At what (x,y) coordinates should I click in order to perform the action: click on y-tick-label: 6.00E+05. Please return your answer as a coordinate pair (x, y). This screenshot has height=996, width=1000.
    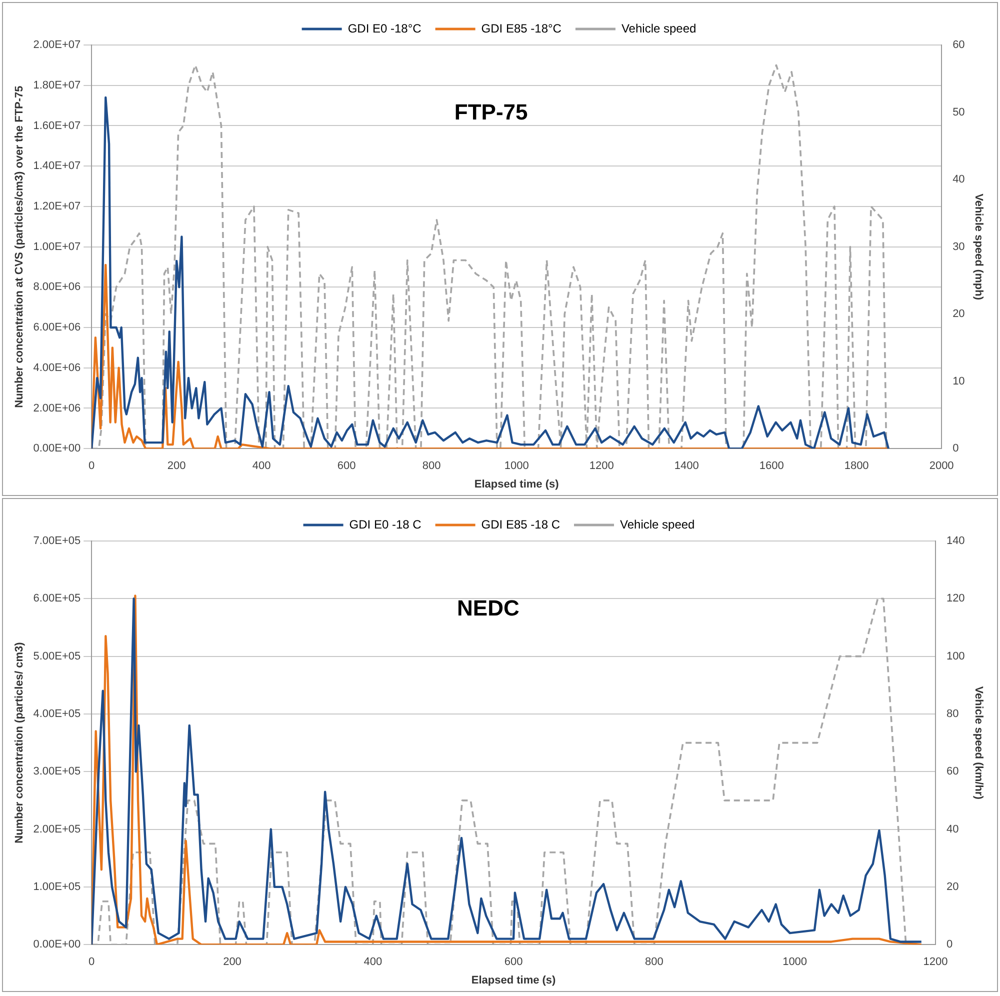
    Looking at the image, I should click on (57, 598).